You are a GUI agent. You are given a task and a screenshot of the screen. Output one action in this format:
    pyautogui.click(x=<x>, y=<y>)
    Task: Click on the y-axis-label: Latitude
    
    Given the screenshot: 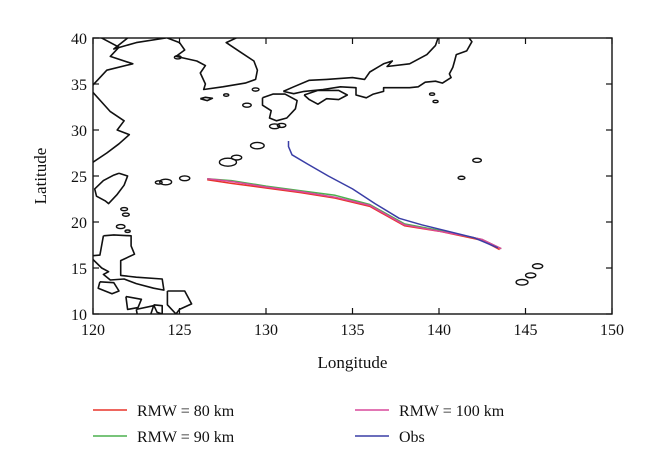 What is the action you would take?
    pyautogui.click(x=40, y=176)
    